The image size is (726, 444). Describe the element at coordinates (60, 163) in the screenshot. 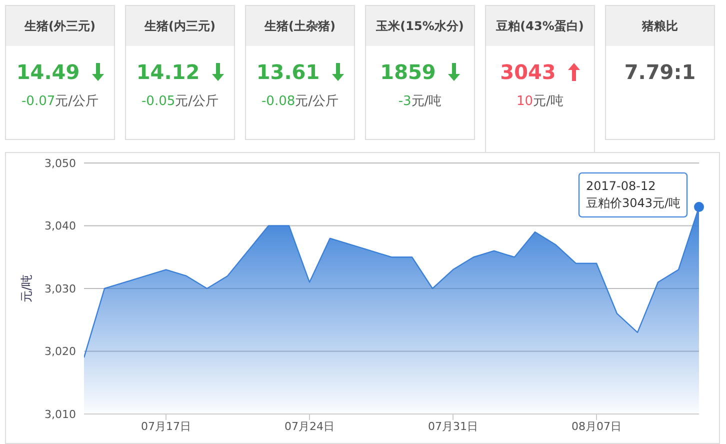

I see `y-tick-label: 3,050` at that location.